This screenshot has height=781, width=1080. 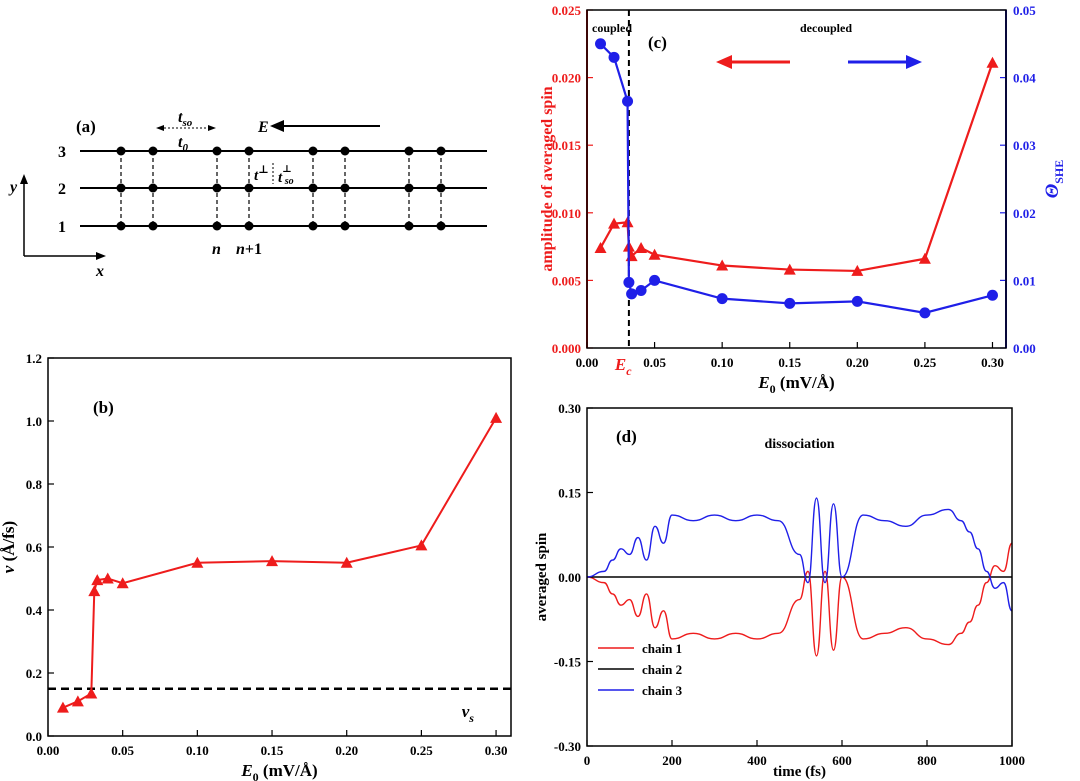 What do you see at coordinates (34, 736) in the screenshot?
I see `y-tick-label: 0.0` at bounding box center [34, 736].